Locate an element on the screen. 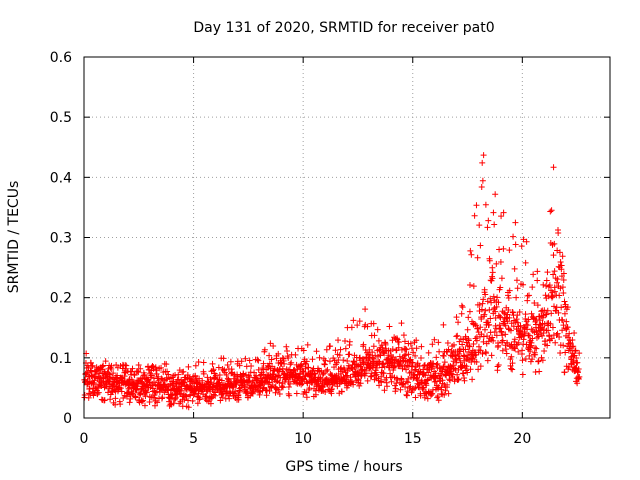 The width and height of the screenshot is (640, 480). x-tick-label: 20 is located at coordinates (522, 439).